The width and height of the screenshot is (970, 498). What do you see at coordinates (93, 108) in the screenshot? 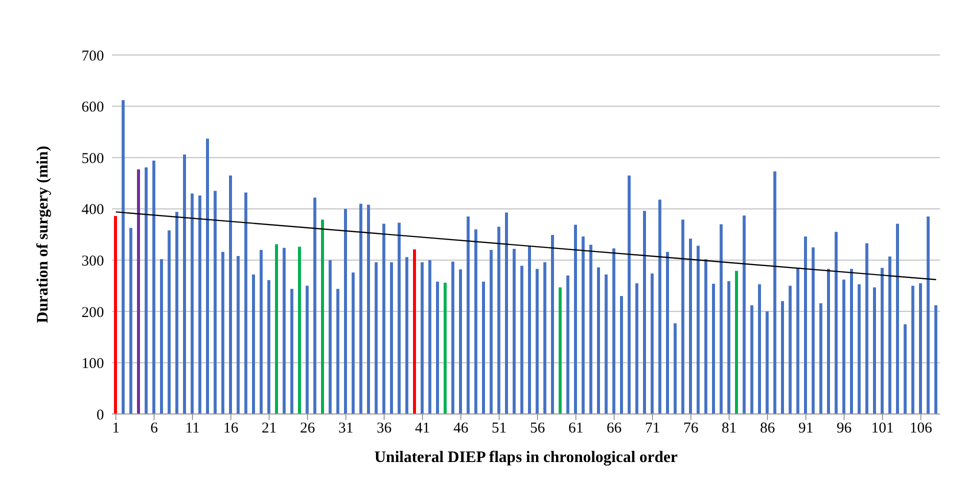
I see `y-tick-label: 600` at bounding box center [93, 108].